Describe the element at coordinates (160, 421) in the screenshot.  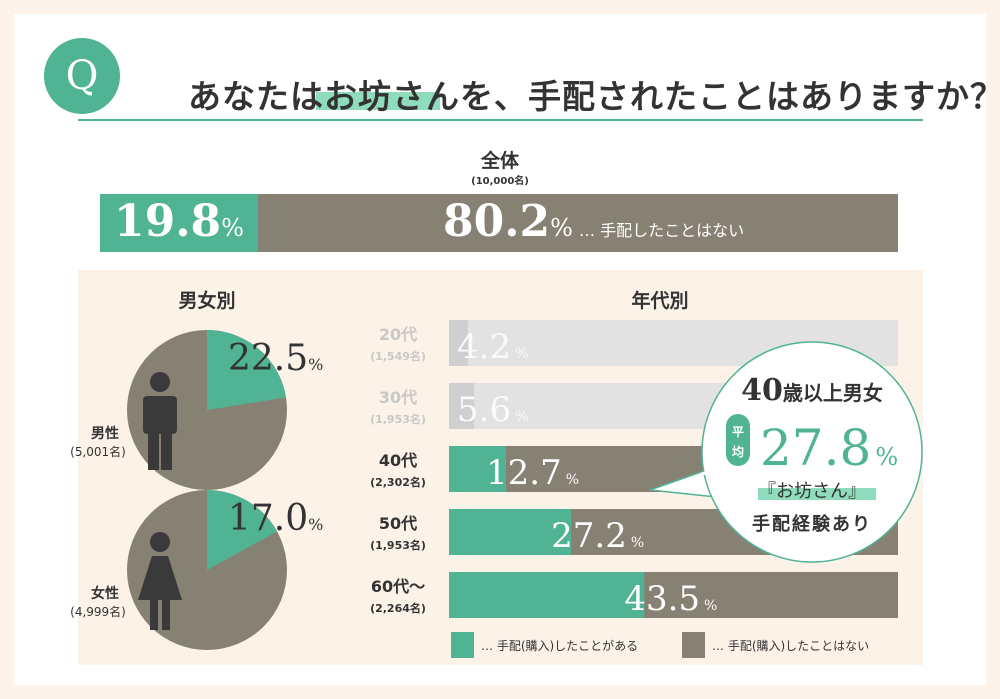
I see `male-figure-icon` at that location.